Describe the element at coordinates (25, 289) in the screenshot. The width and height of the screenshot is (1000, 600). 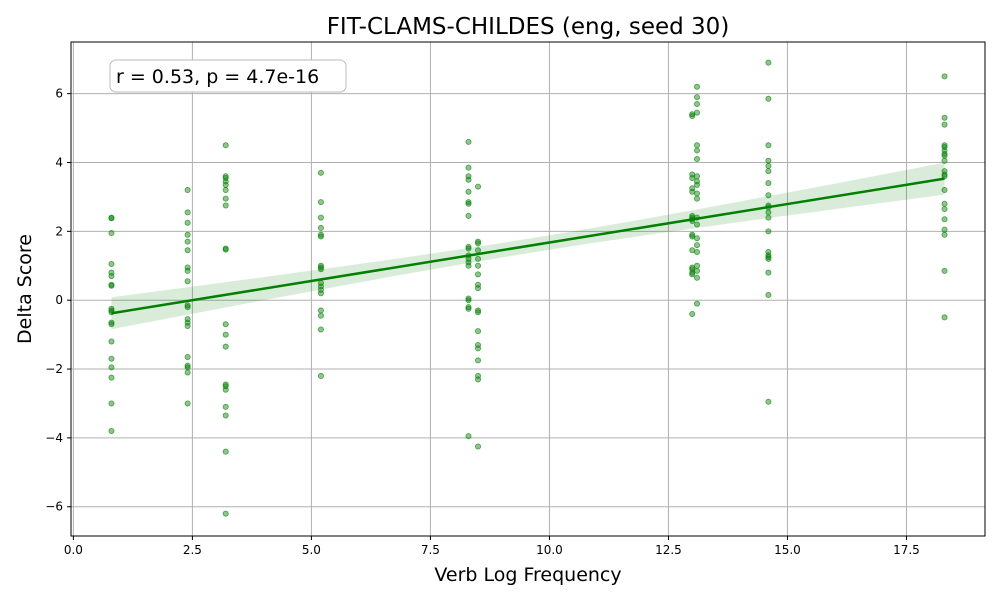
I see `y-axis-label: Delta Score` at that location.